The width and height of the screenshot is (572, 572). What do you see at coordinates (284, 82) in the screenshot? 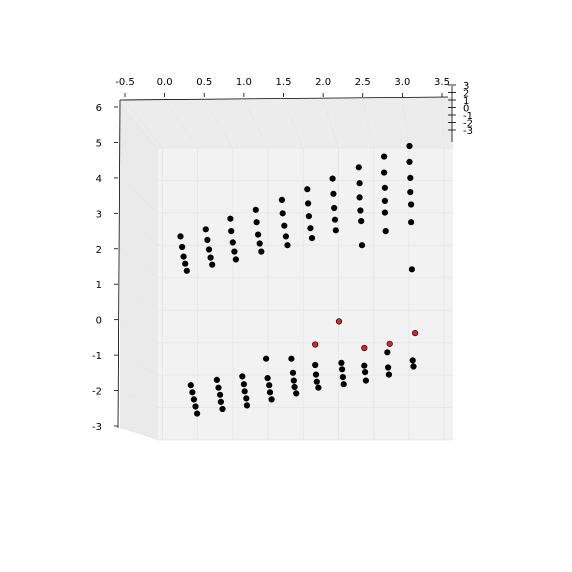
I see `x-tick-label: 1.5` at bounding box center [284, 82].